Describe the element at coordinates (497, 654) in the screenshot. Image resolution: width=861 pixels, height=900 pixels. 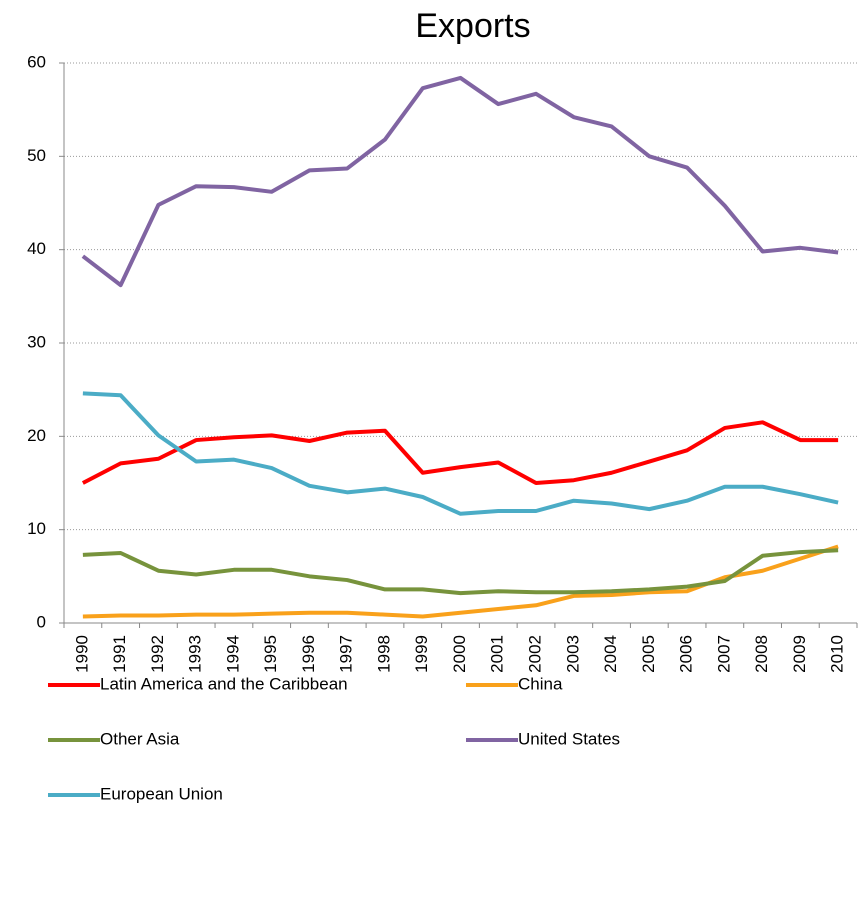
I see `x-tick-label: 2001` at that location.